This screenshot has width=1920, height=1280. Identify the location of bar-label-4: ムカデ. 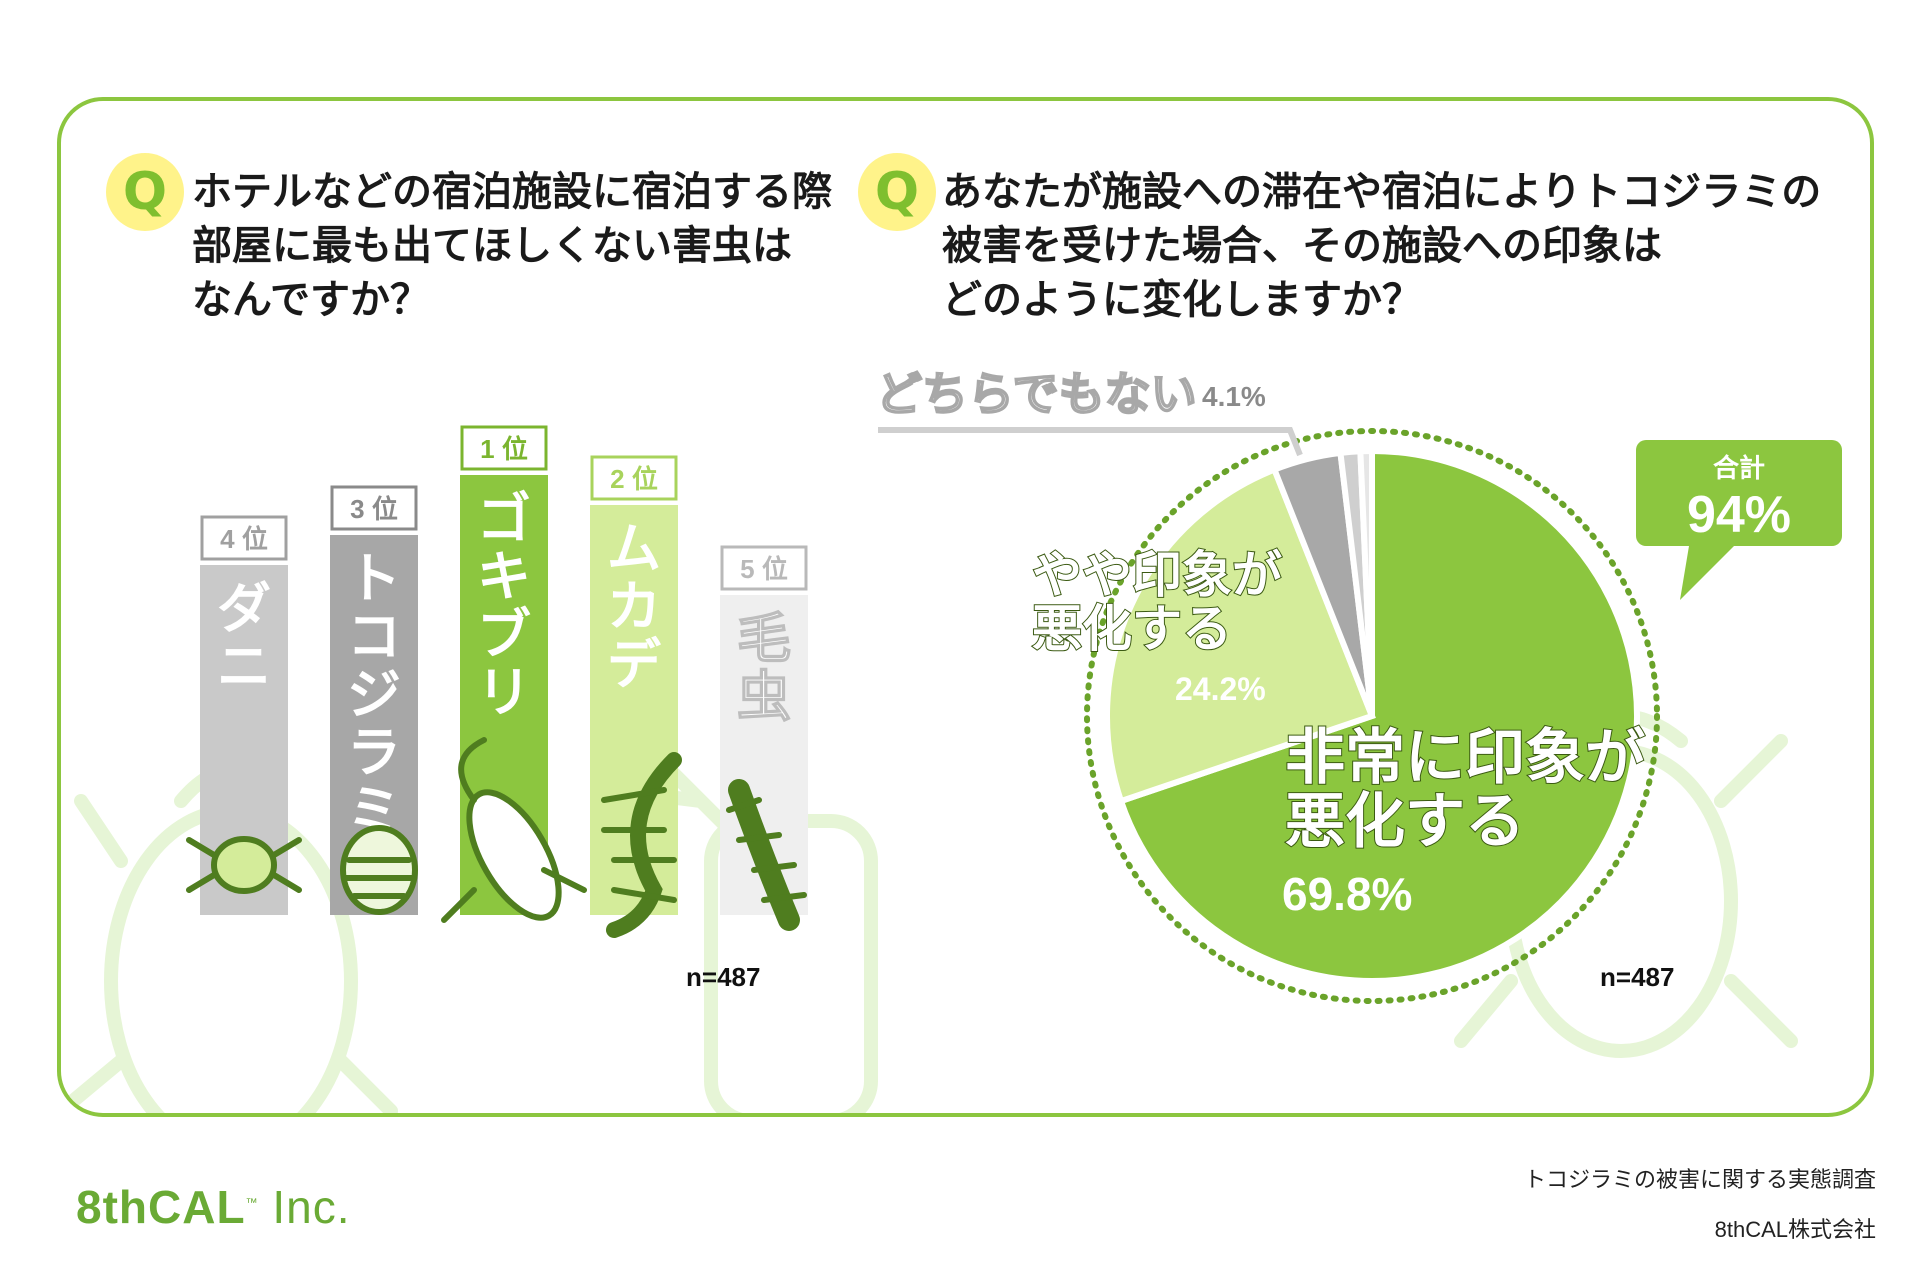
(634, 606).